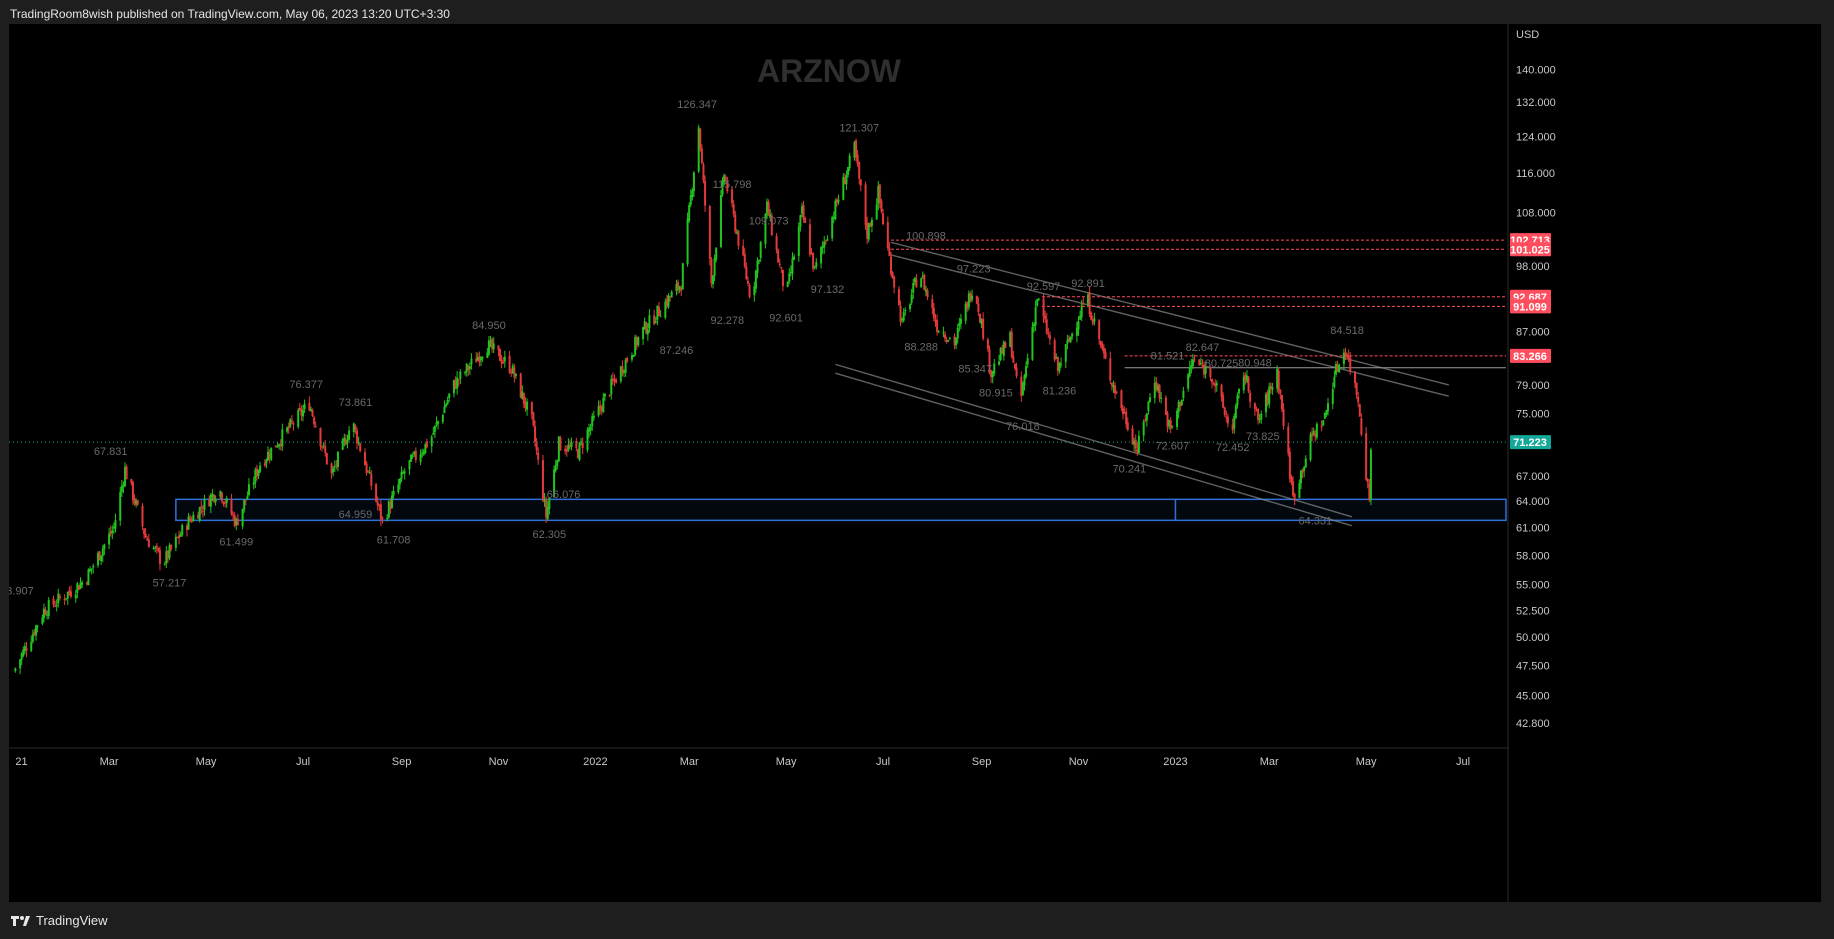 The height and width of the screenshot is (939, 1834). I want to click on support-zone, so click(841, 510).